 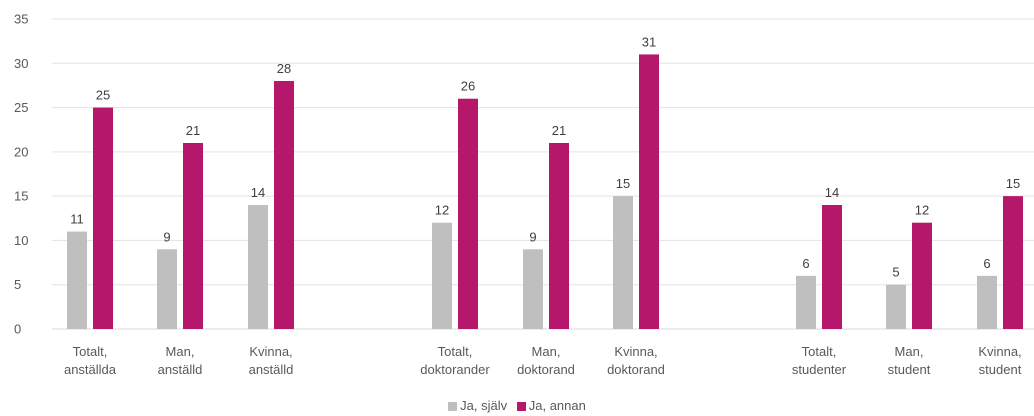 I want to click on y-tick-label: 10, so click(x=21, y=240).